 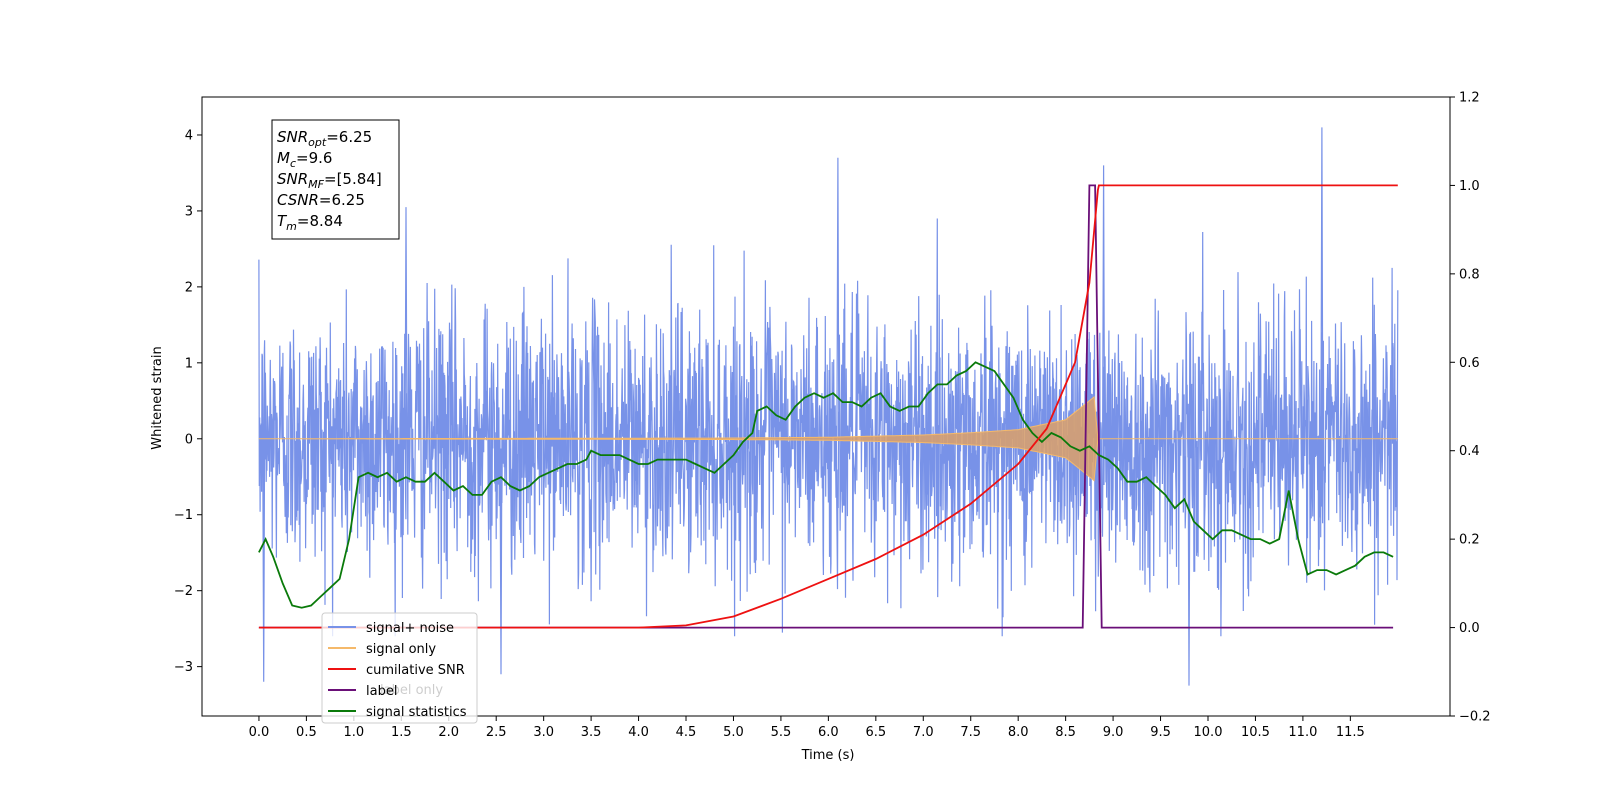 What do you see at coordinates (1469, 186) in the screenshot?
I see `y2-tick-label: 1.0` at bounding box center [1469, 186].